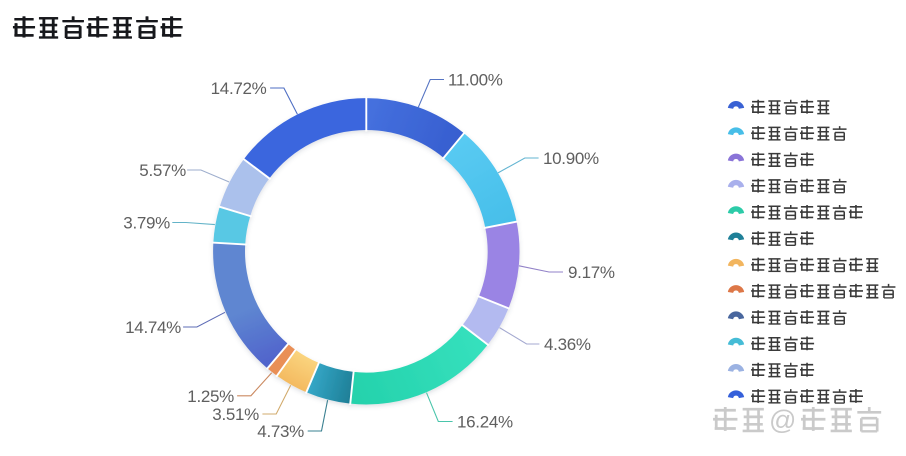  What do you see at coordinates (210, 396) in the screenshot?
I see `svg-text: 1.25%` at bounding box center [210, 396].